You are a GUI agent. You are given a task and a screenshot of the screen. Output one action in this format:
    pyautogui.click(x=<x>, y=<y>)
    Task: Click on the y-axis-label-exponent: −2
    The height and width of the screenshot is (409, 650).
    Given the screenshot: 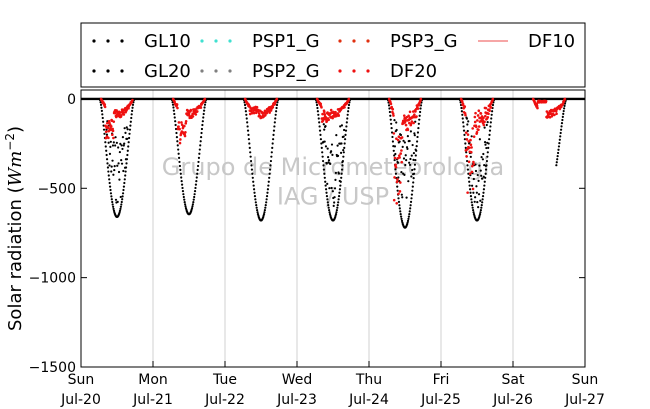 What is the action you would take?
    pyautogui.click(x=10, y=142)
    